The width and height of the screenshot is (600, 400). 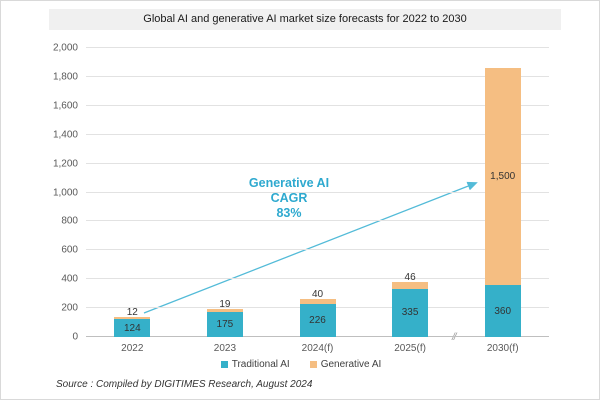 I want to click on legend-item: Traditional AI, so click(x=255, y=364).